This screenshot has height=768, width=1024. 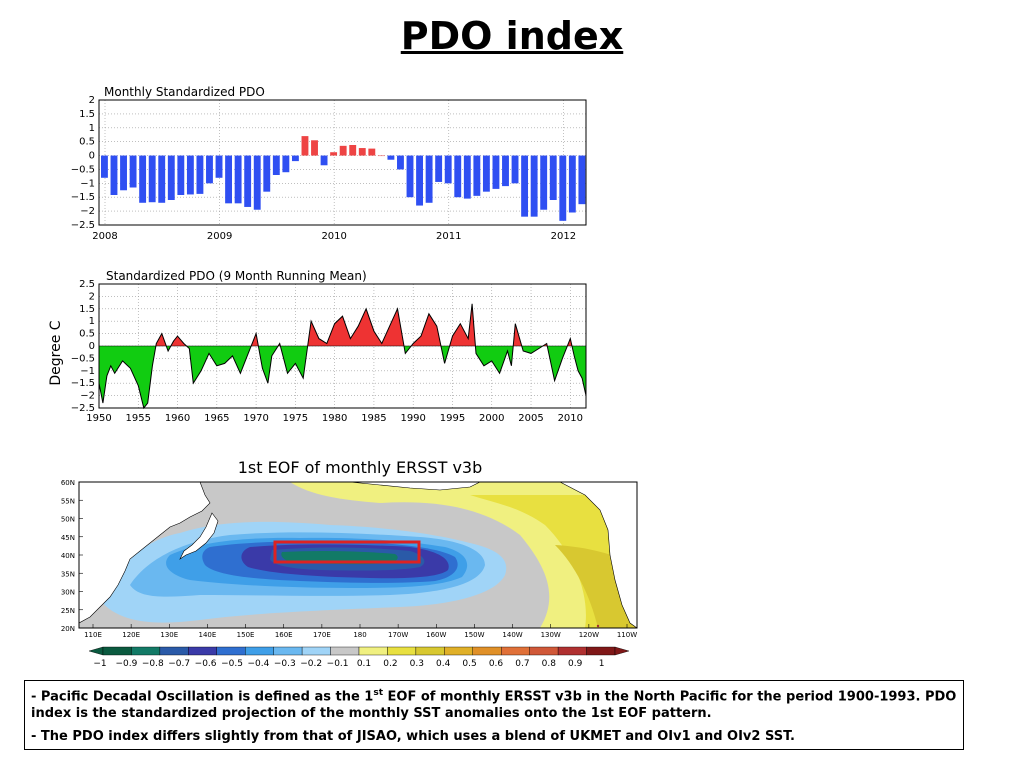 I want to click on running-ytick-label: −1, so click(x=87, y=371).